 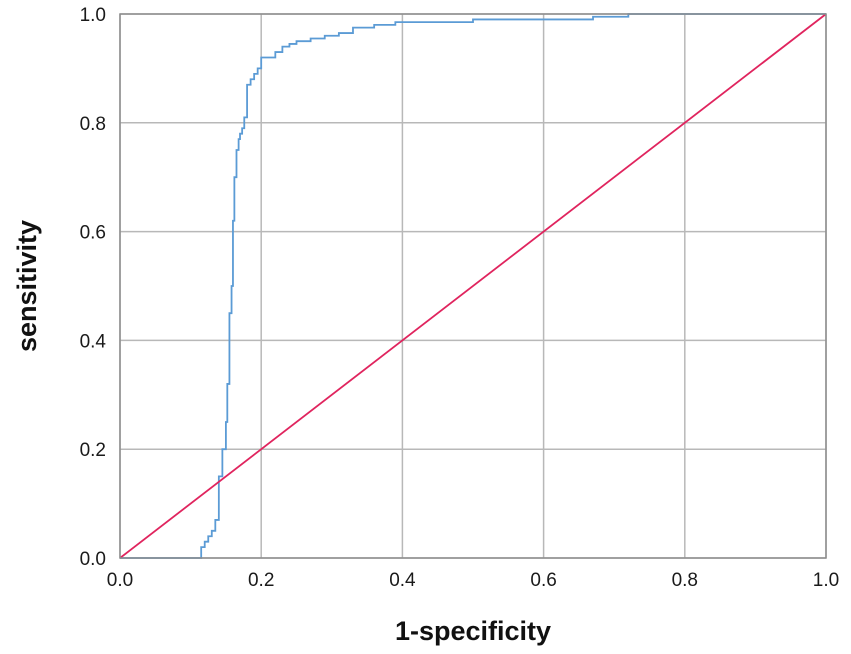 I want to click on x-tick-label: 0.6, so click(x=543, y=580).